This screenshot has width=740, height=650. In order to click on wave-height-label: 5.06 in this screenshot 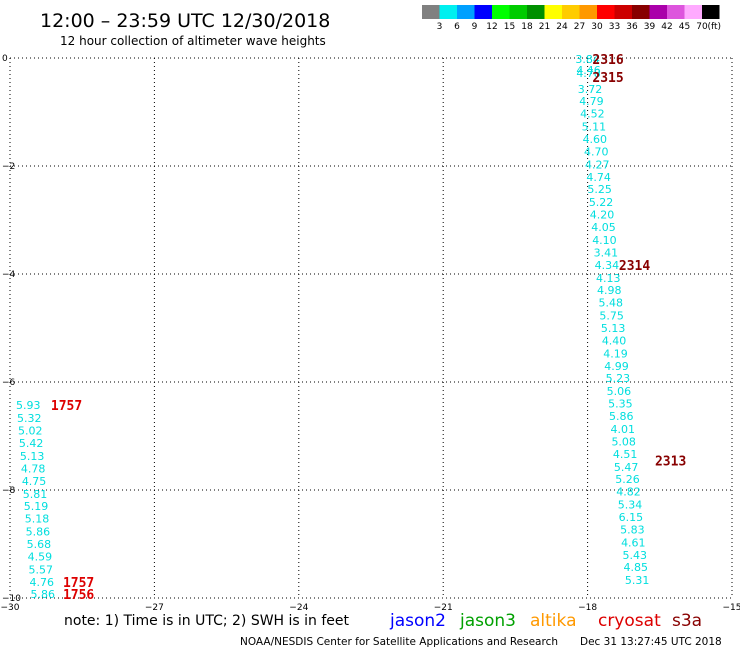, I will do `click(619, 391)`.